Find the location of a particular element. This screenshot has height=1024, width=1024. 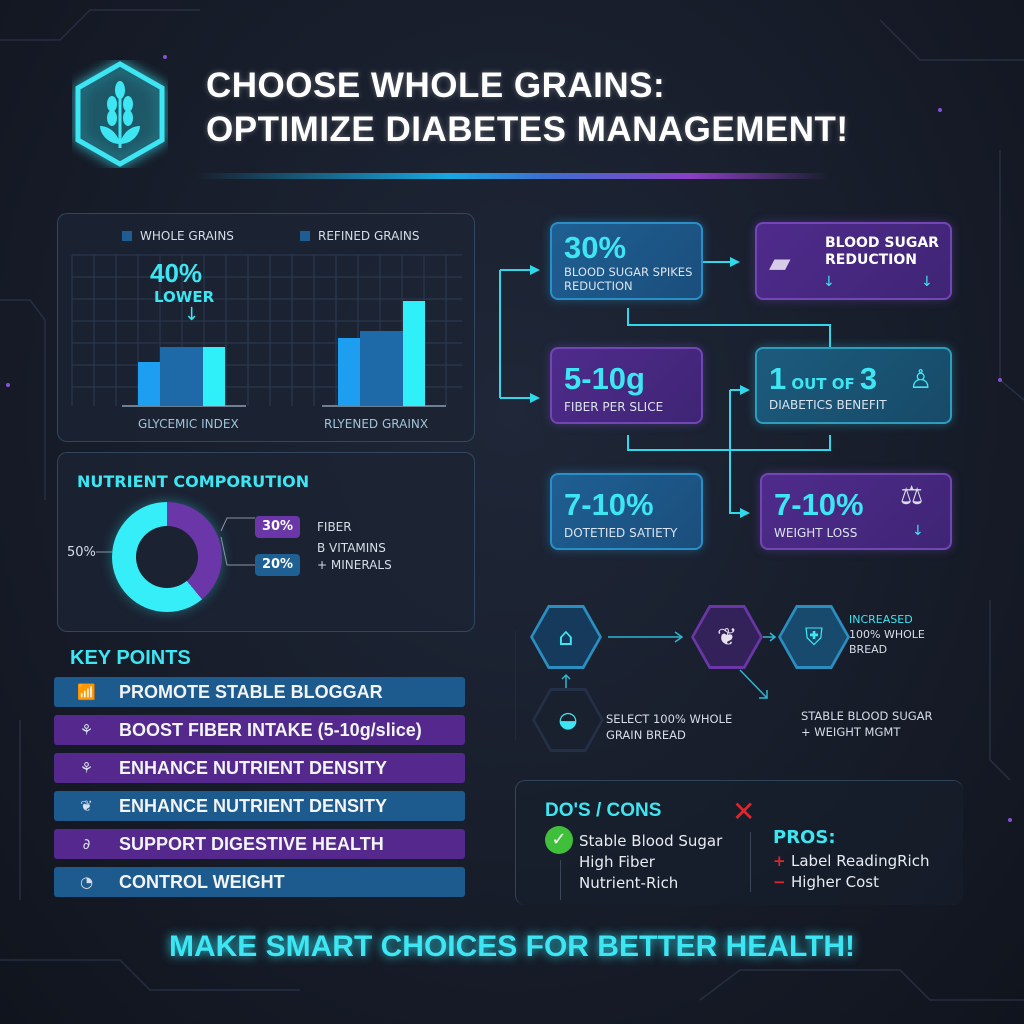

key-point-label: CONTROL WEIGHT is located at coordinates (202, 881).